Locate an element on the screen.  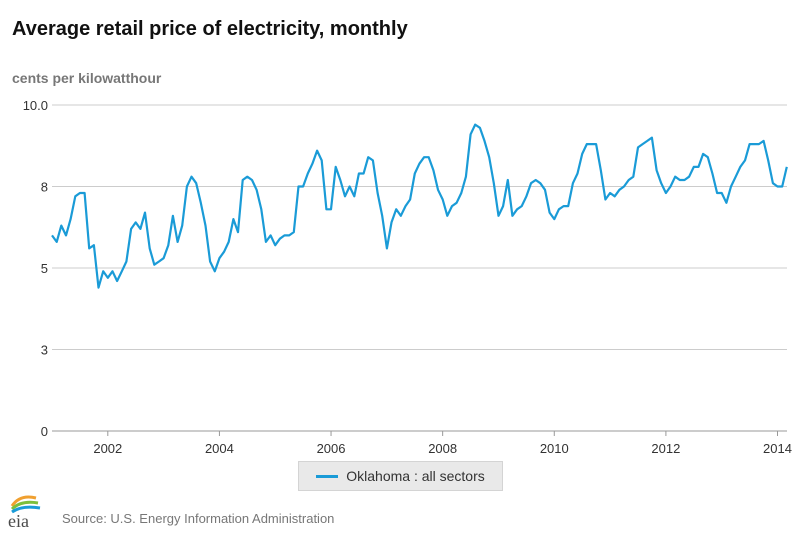
x-axis-tick-labels: 2002 2004 2006 2008 2010 2012 2014 is located at coordinates (442, 443).